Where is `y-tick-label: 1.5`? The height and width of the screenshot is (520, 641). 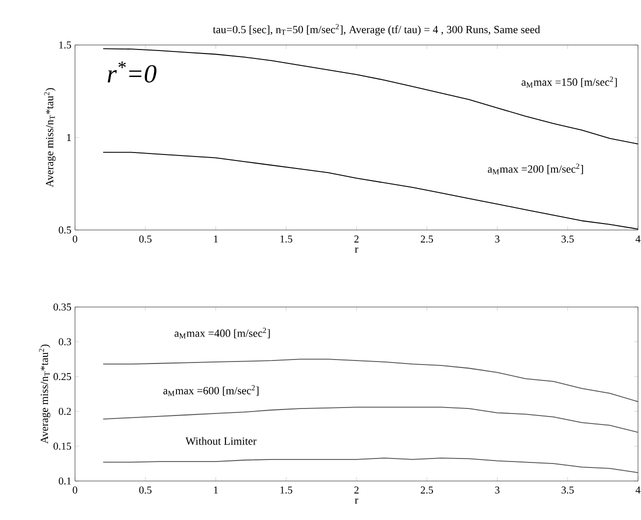
y-tick-label: 1.5 is located at coordinates (65, 45).